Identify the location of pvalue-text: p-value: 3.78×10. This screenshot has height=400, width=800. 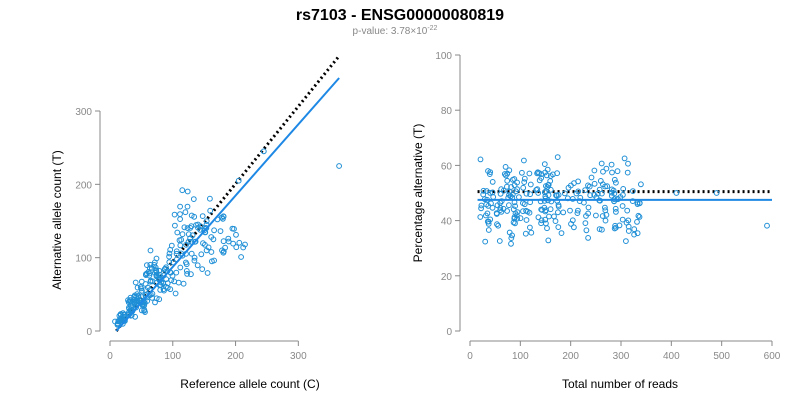
(390, 31).